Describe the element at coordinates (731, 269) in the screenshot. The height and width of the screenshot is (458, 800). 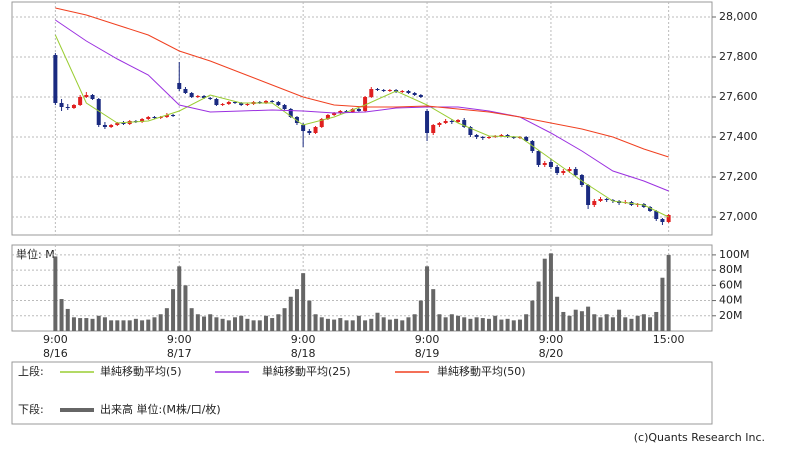
I see `y-tick-label: 80M` at that location.